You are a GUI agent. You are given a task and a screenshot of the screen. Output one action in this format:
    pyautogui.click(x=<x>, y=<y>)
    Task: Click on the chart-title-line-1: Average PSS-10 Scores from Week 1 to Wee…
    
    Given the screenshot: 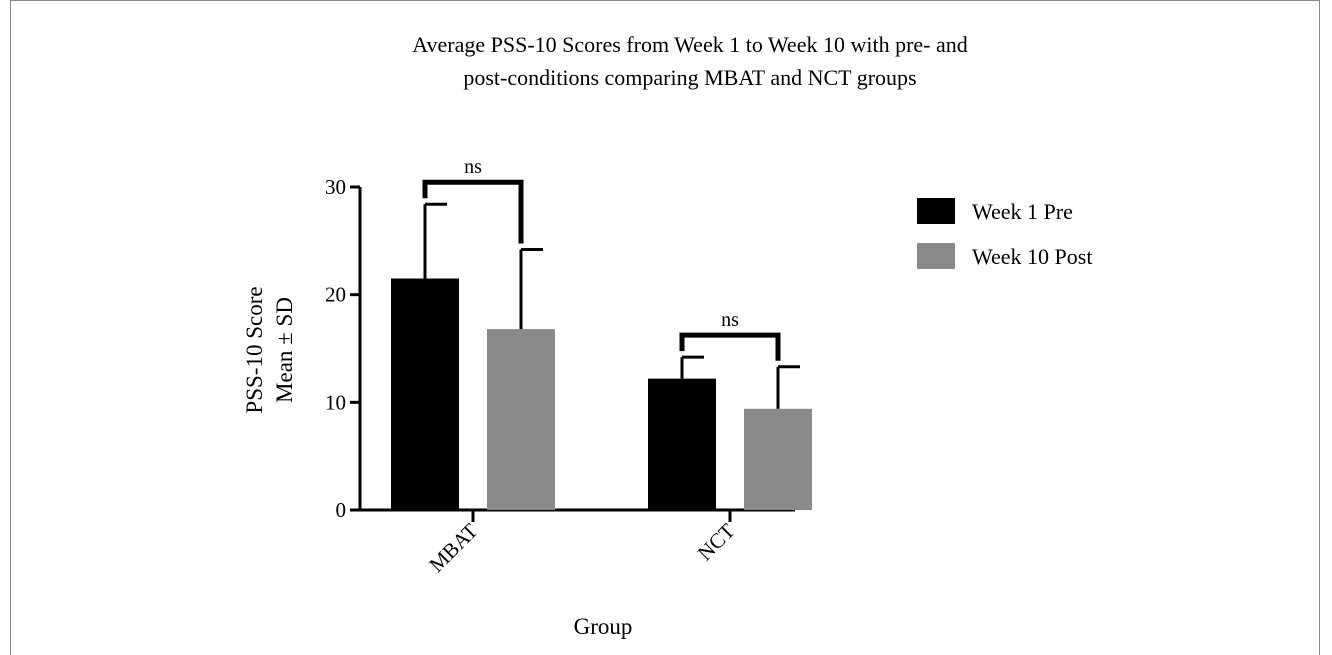 What is the action you would take?
    pyautogui.click(x=690, y=44)
    